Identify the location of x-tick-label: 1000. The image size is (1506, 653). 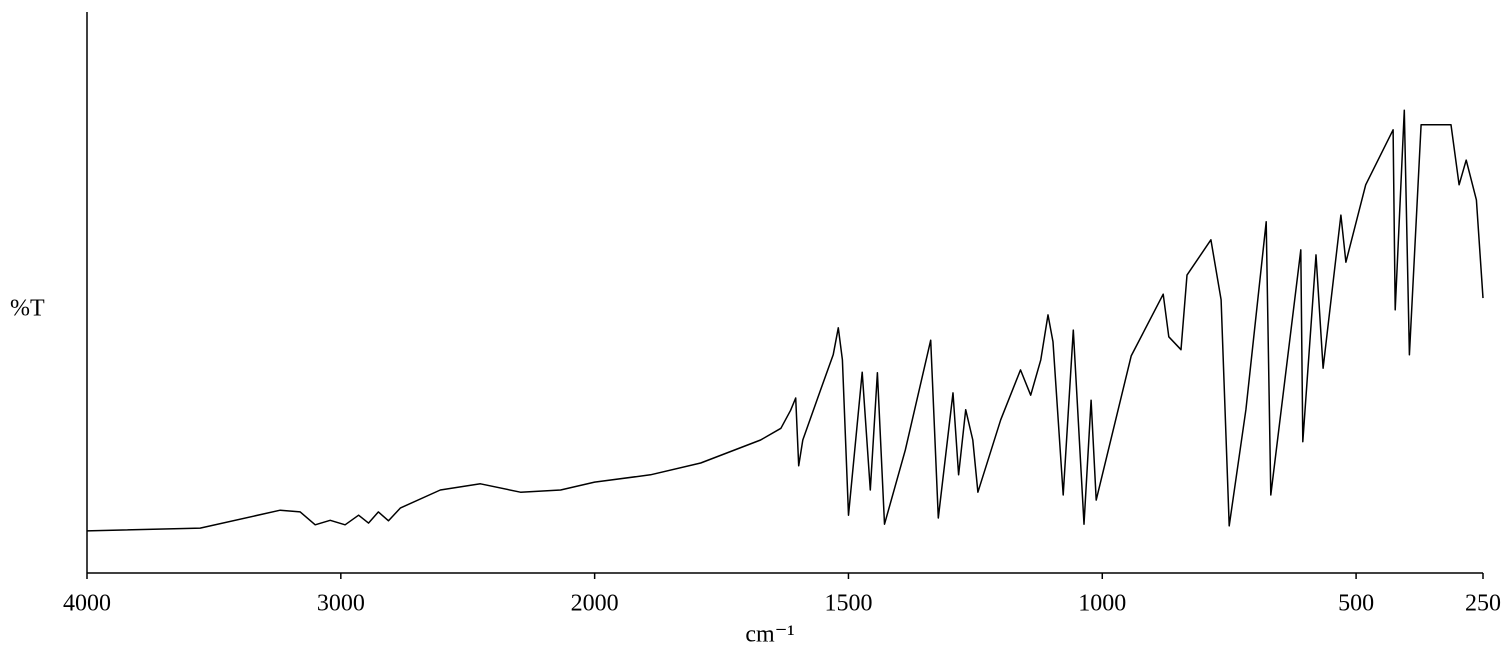
(1102, 604).